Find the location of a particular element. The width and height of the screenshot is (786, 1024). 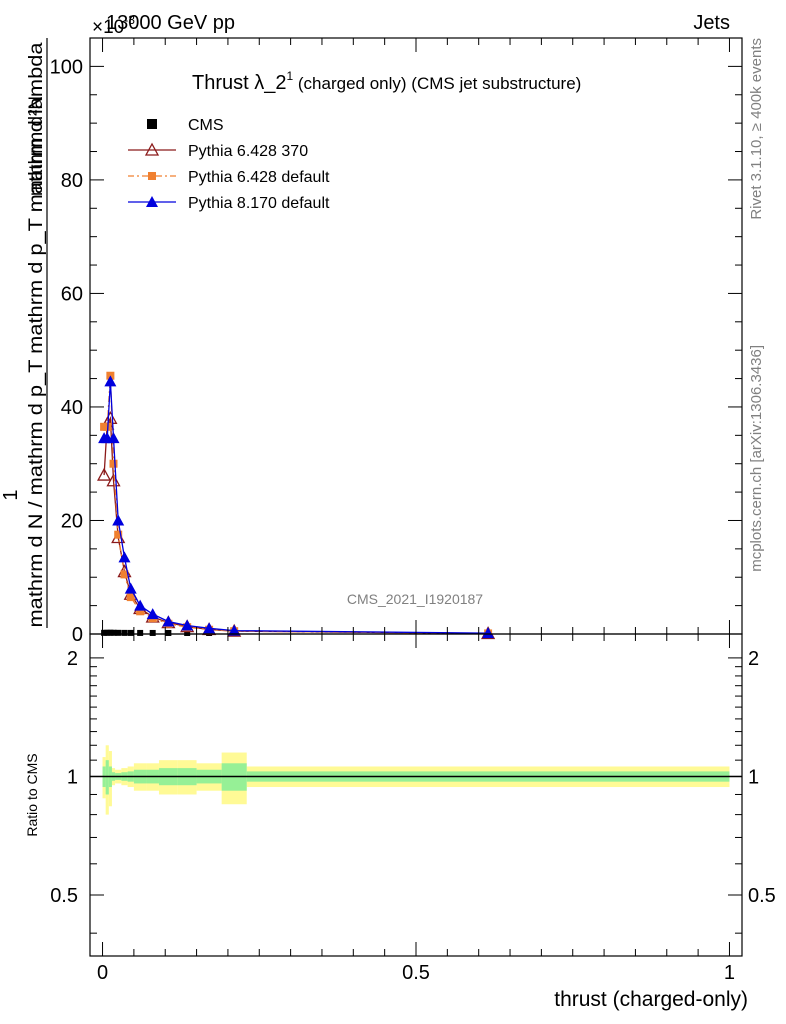

main-ytick-label: 100 is located at coordinates (66, 67).